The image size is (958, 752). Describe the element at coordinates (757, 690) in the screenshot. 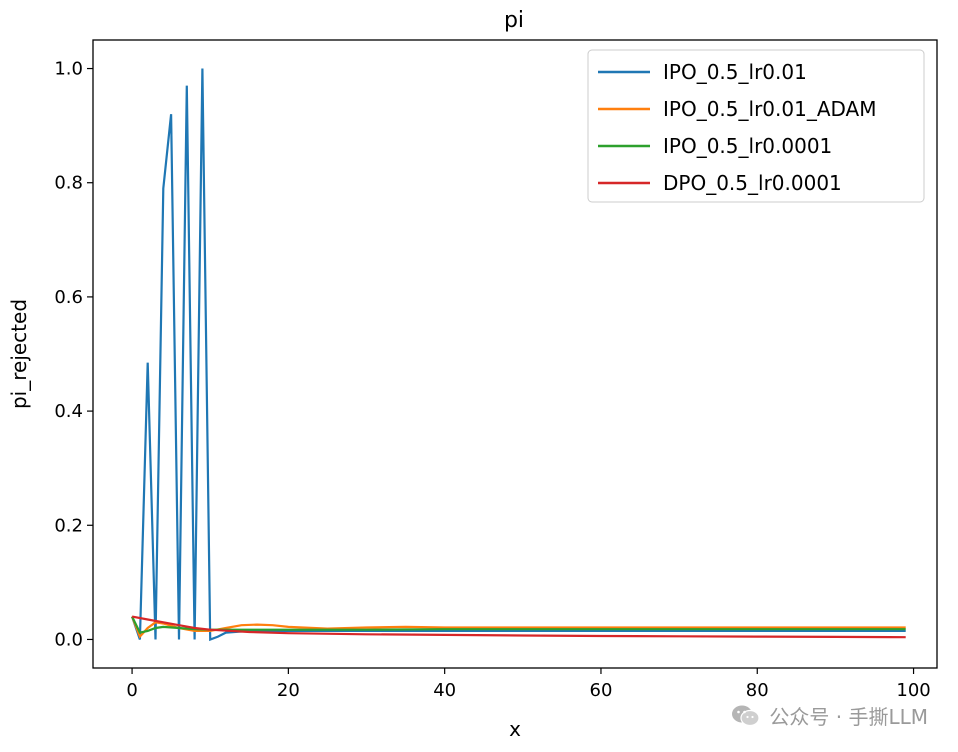

I see `x-tick-label: 80` at that location.